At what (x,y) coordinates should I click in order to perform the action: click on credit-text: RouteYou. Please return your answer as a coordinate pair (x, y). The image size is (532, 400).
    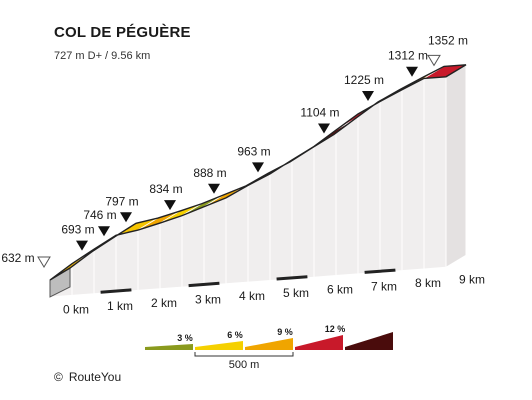
    Looking at the image, I should click on (95, 377).